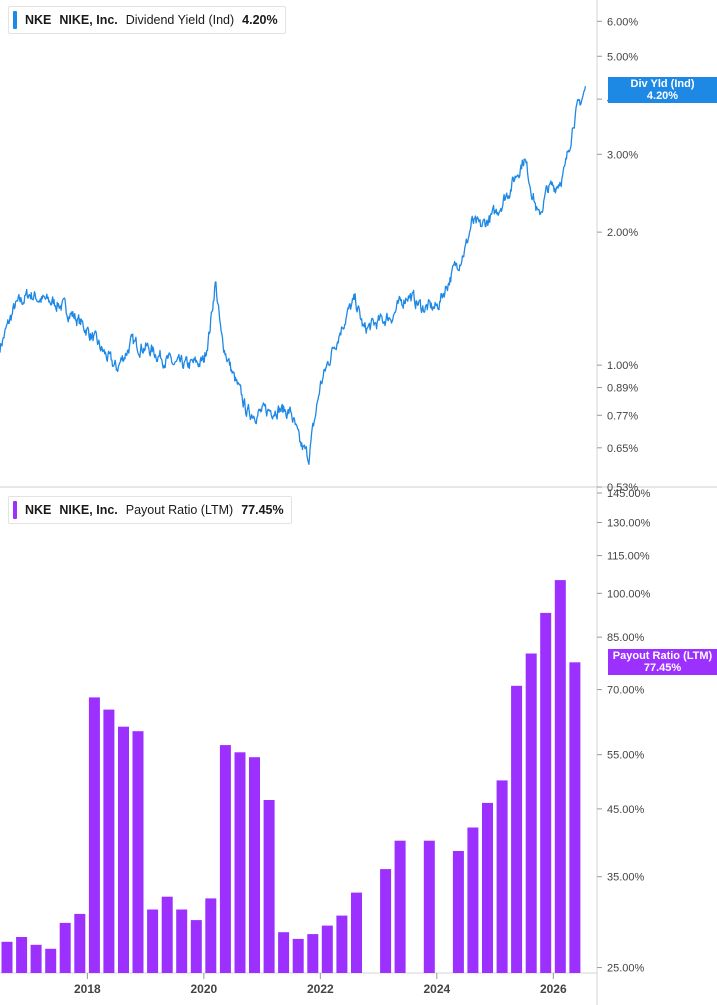  I want to click on yield-axis-tick-label: 0.65%, so click(622, 449).